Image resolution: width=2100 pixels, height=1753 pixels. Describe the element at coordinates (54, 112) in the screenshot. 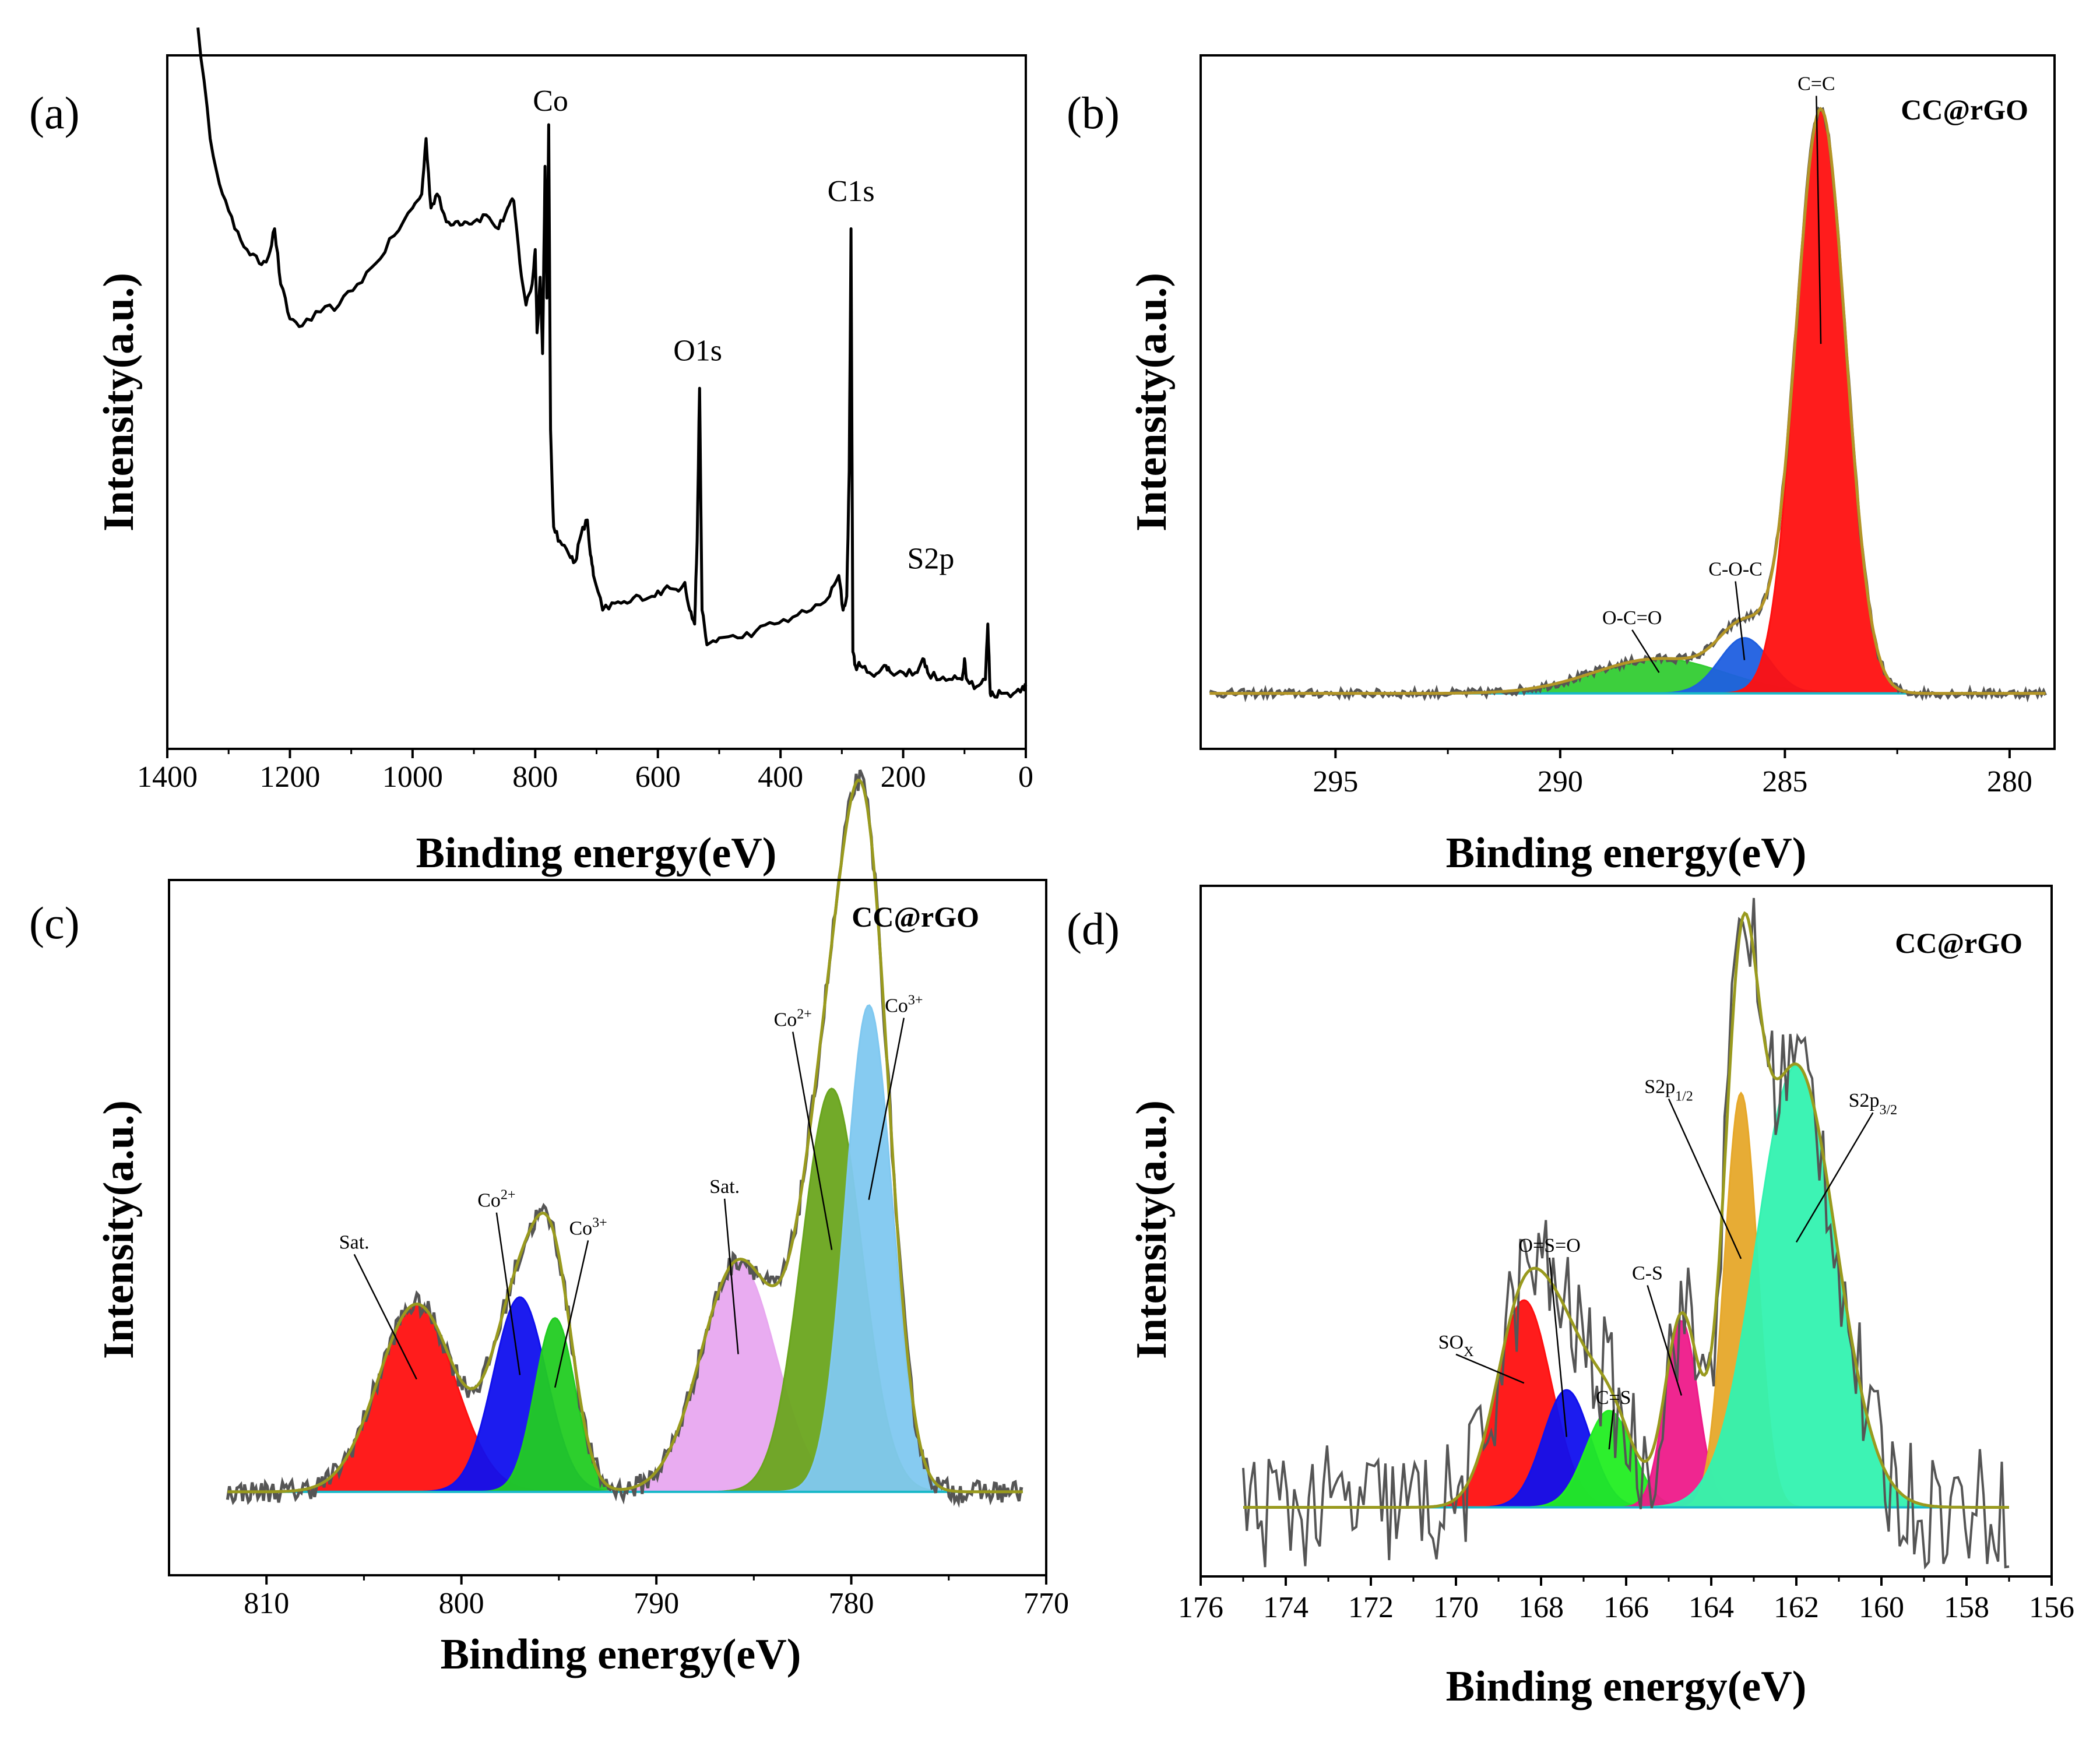

I see `panel-a-label: (a)` at that location.